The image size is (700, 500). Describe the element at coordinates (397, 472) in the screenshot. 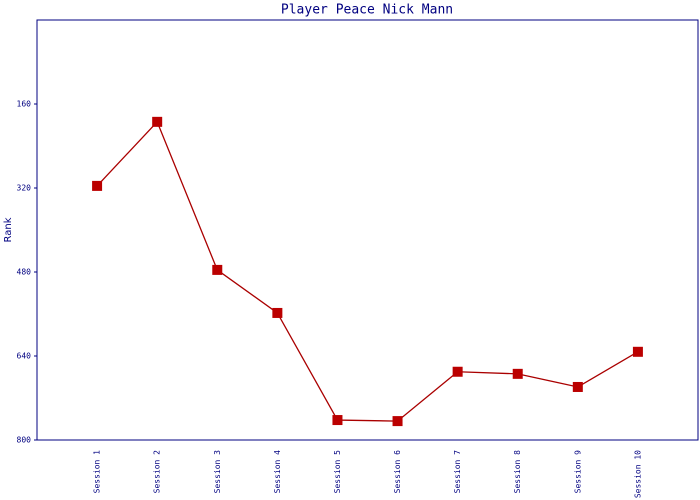

I see `x-tick-label: Session 6` at that location.